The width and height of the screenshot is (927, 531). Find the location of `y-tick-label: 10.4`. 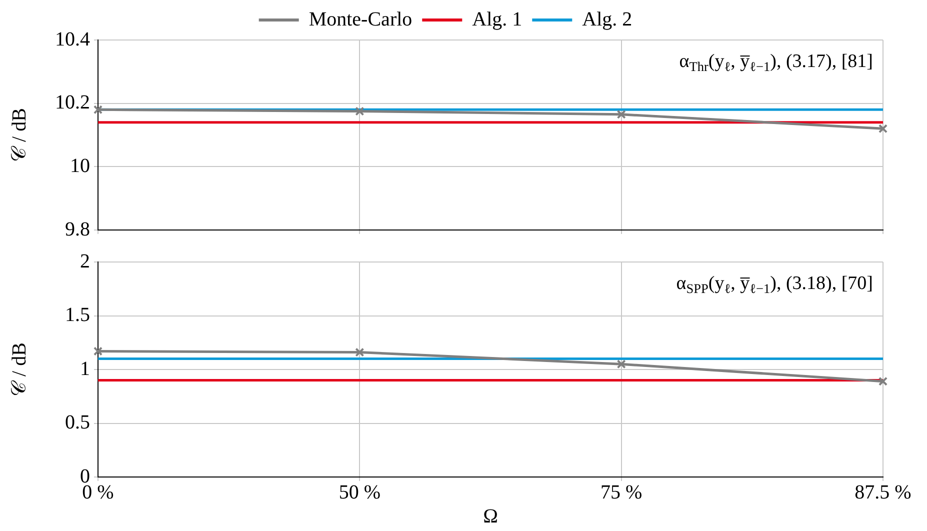

y-tick-label: 10.4 is located at coordinates (72, 39).